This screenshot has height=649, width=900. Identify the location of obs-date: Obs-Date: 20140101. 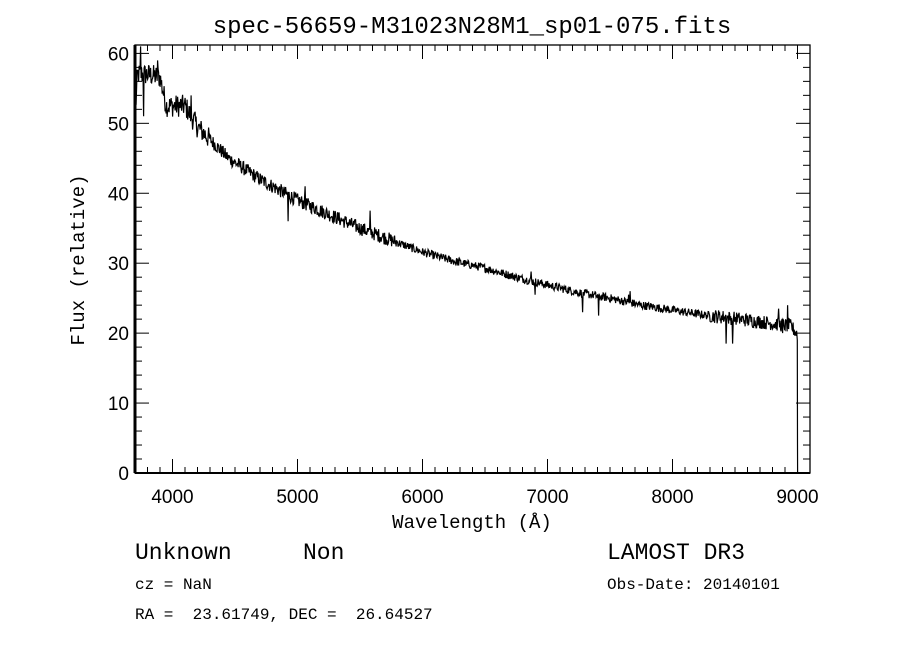
(693, 585).